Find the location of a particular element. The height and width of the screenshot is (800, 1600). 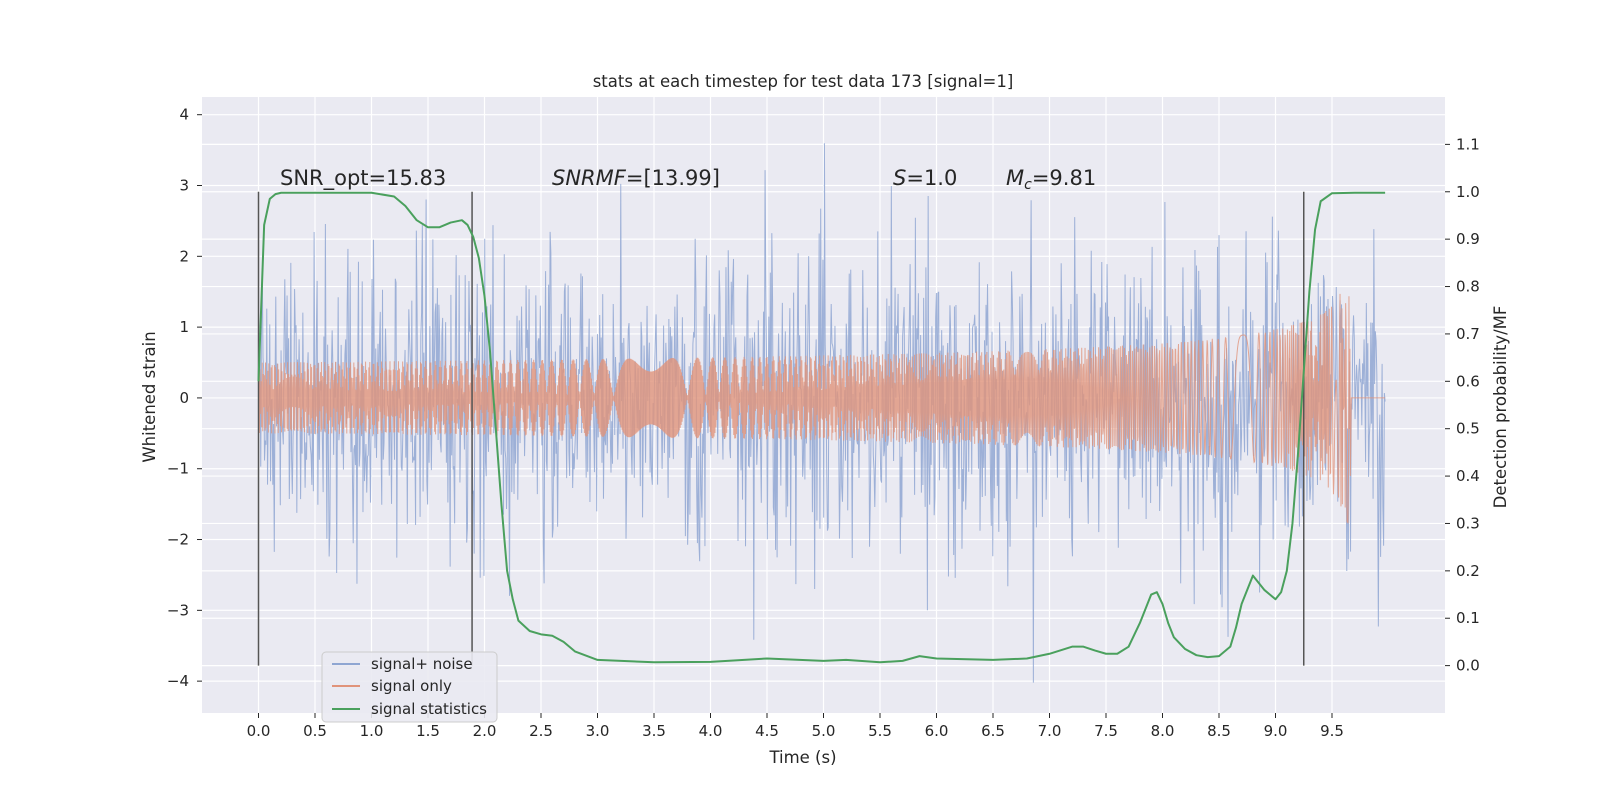

annotation-snr-mf-value: =[13.99] is located at coordinates (673, 178).